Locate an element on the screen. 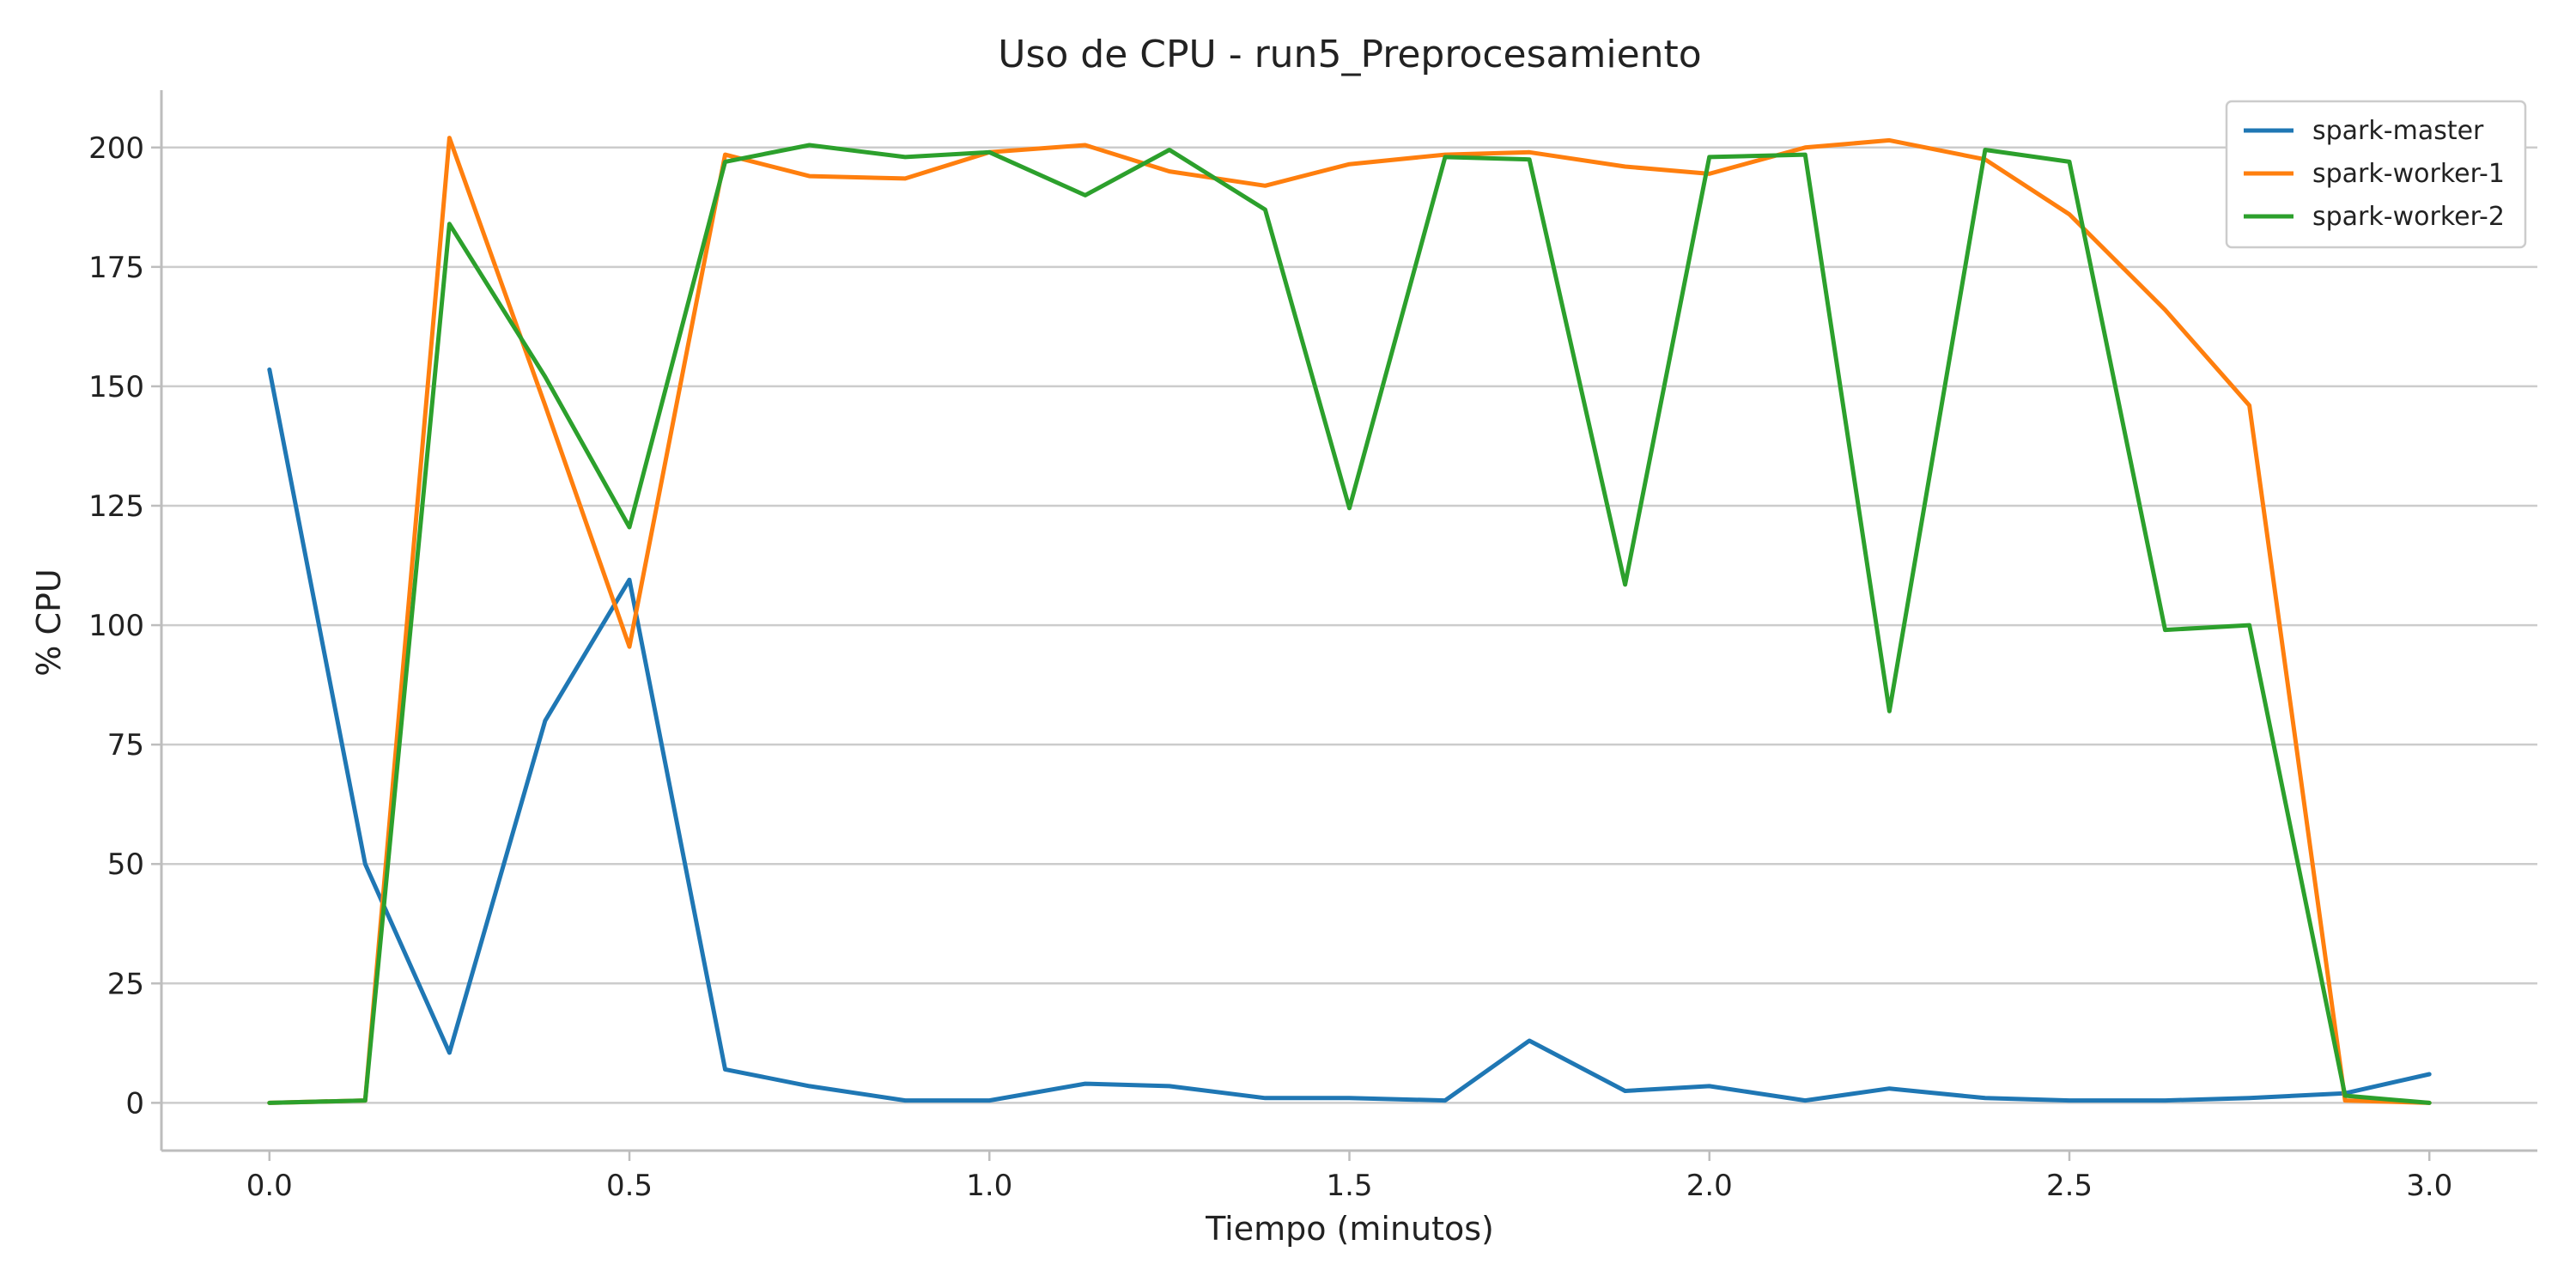 Image resolution: width=2576 pixels, height=1288 pixels. y-tick-label: 100 is located at coordinates (116, 626).